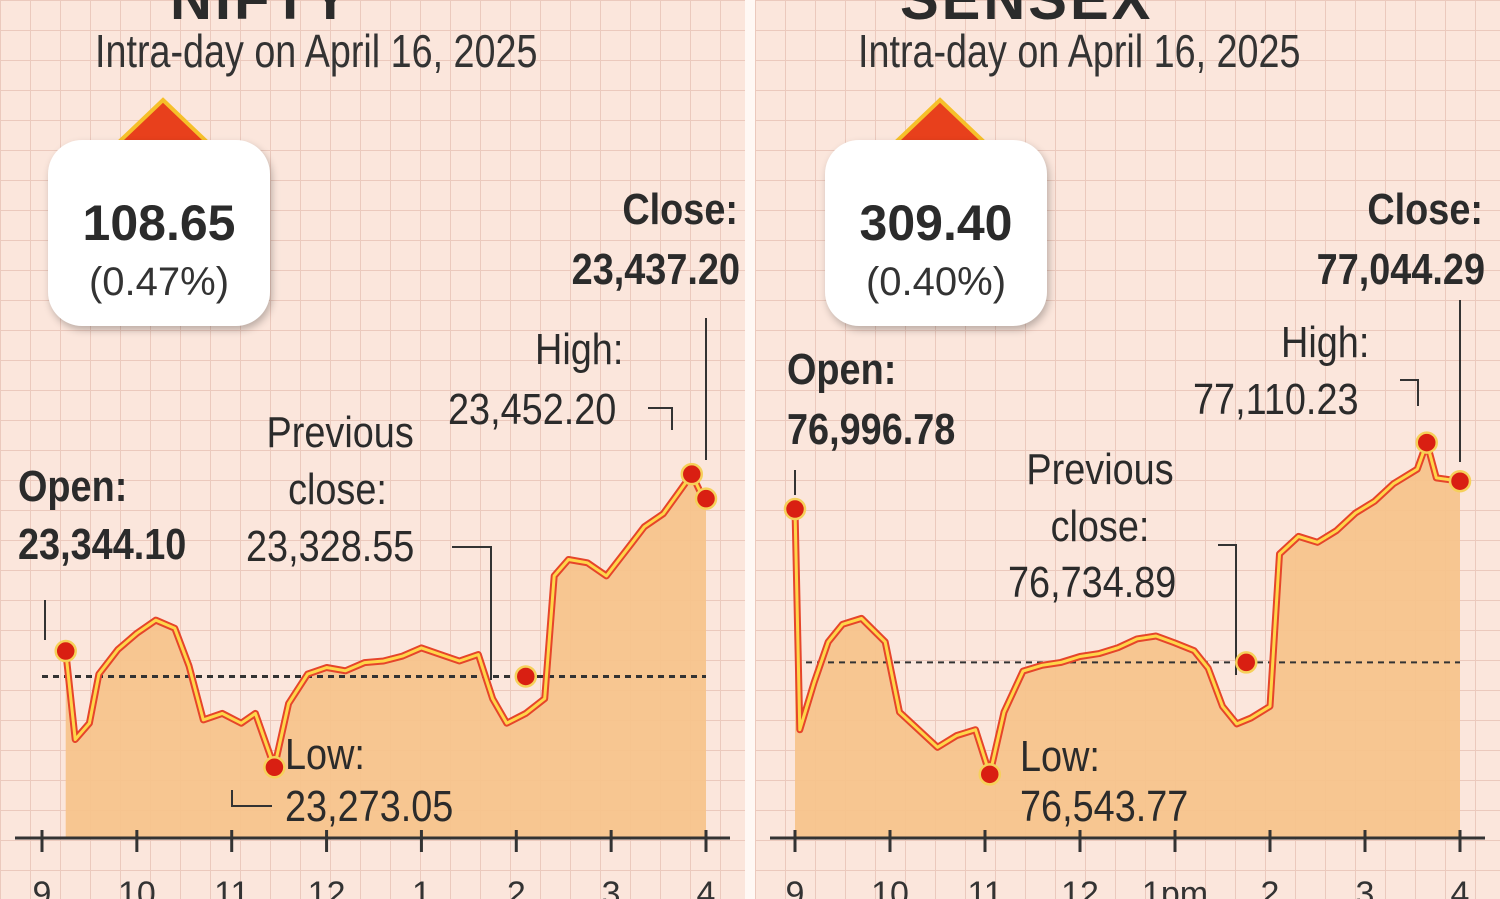 This screenshot has height=899, width=1500. I want to click on change-percent: (0.47%), so click(159, 282).